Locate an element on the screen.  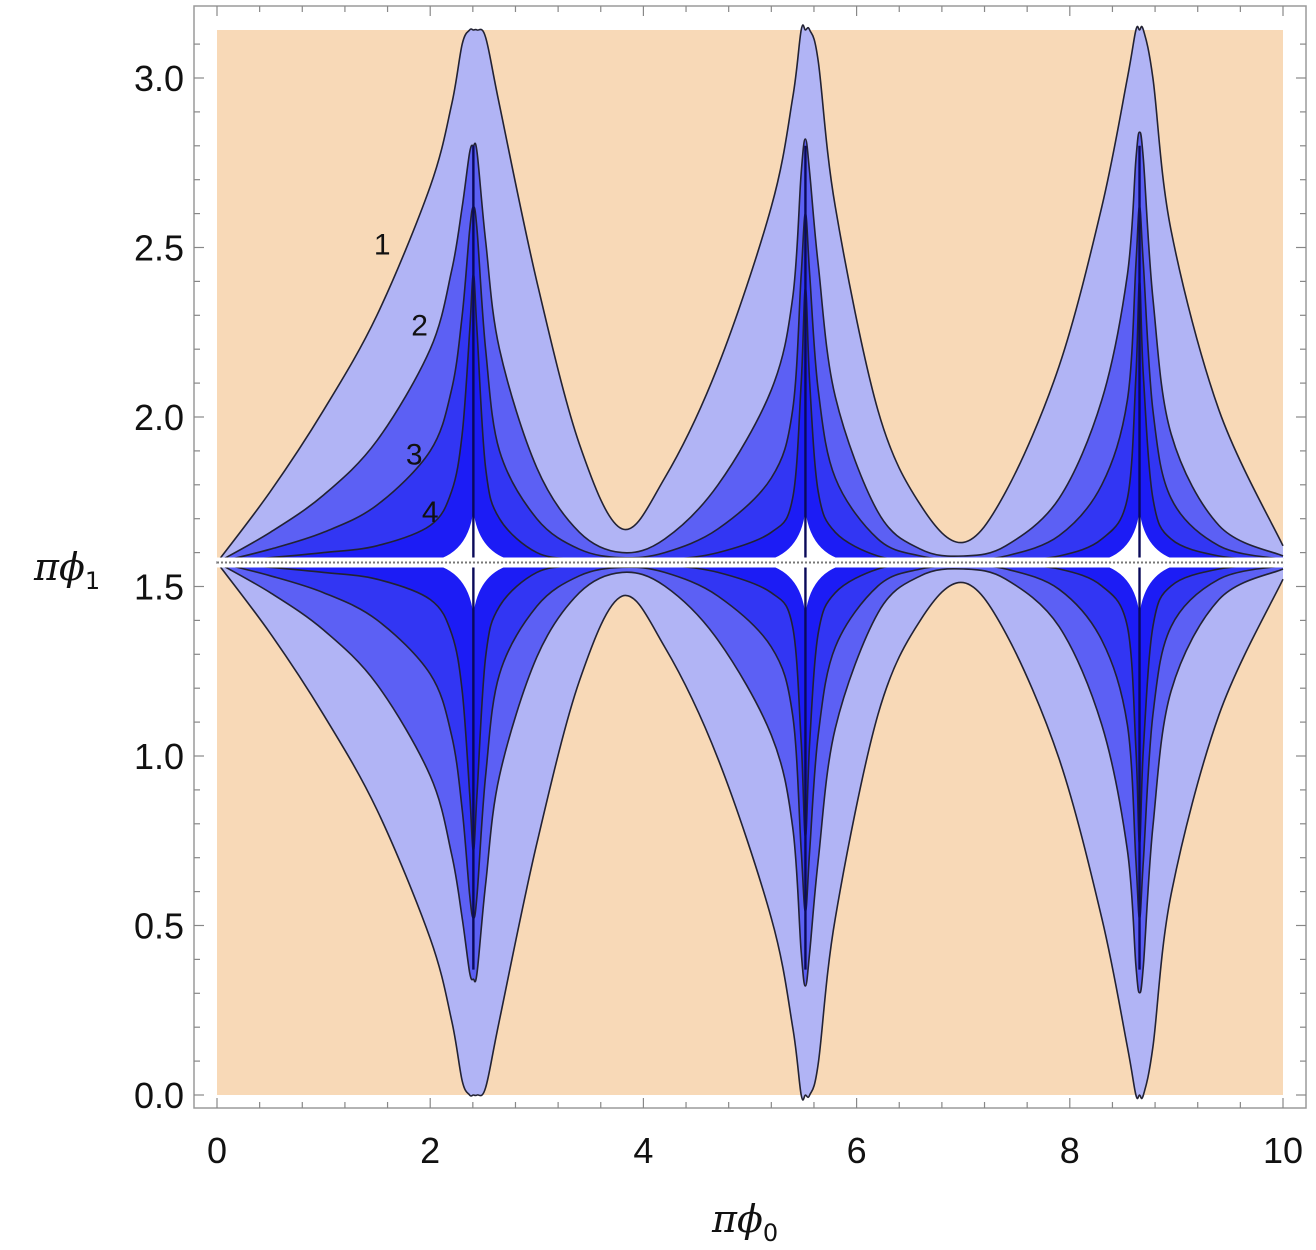
y-tick-label: 1.0 is located at coordinates (159, 756).